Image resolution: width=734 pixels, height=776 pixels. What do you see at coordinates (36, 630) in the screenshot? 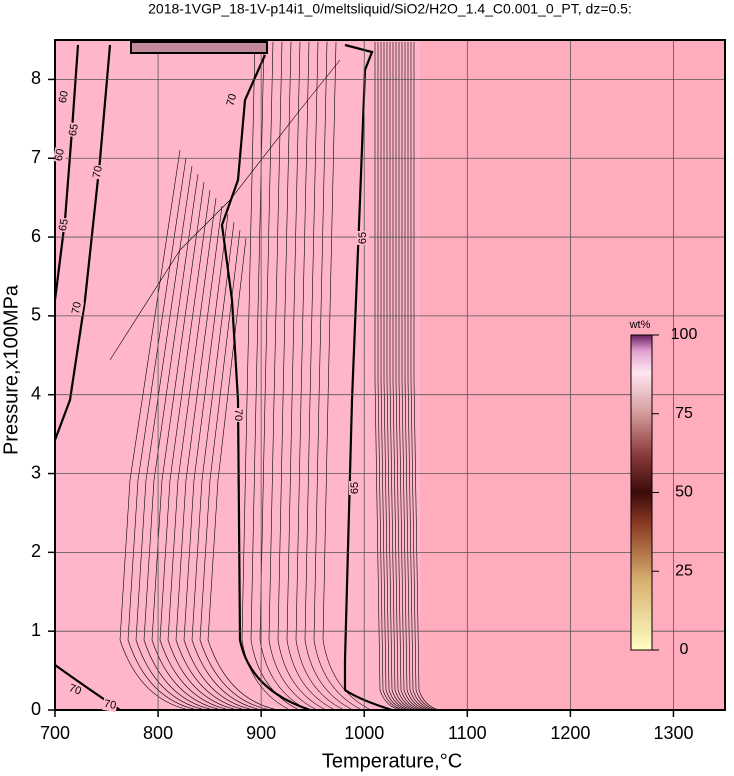
I see `y-tick-label: 1` at bounding box center [36, 630].